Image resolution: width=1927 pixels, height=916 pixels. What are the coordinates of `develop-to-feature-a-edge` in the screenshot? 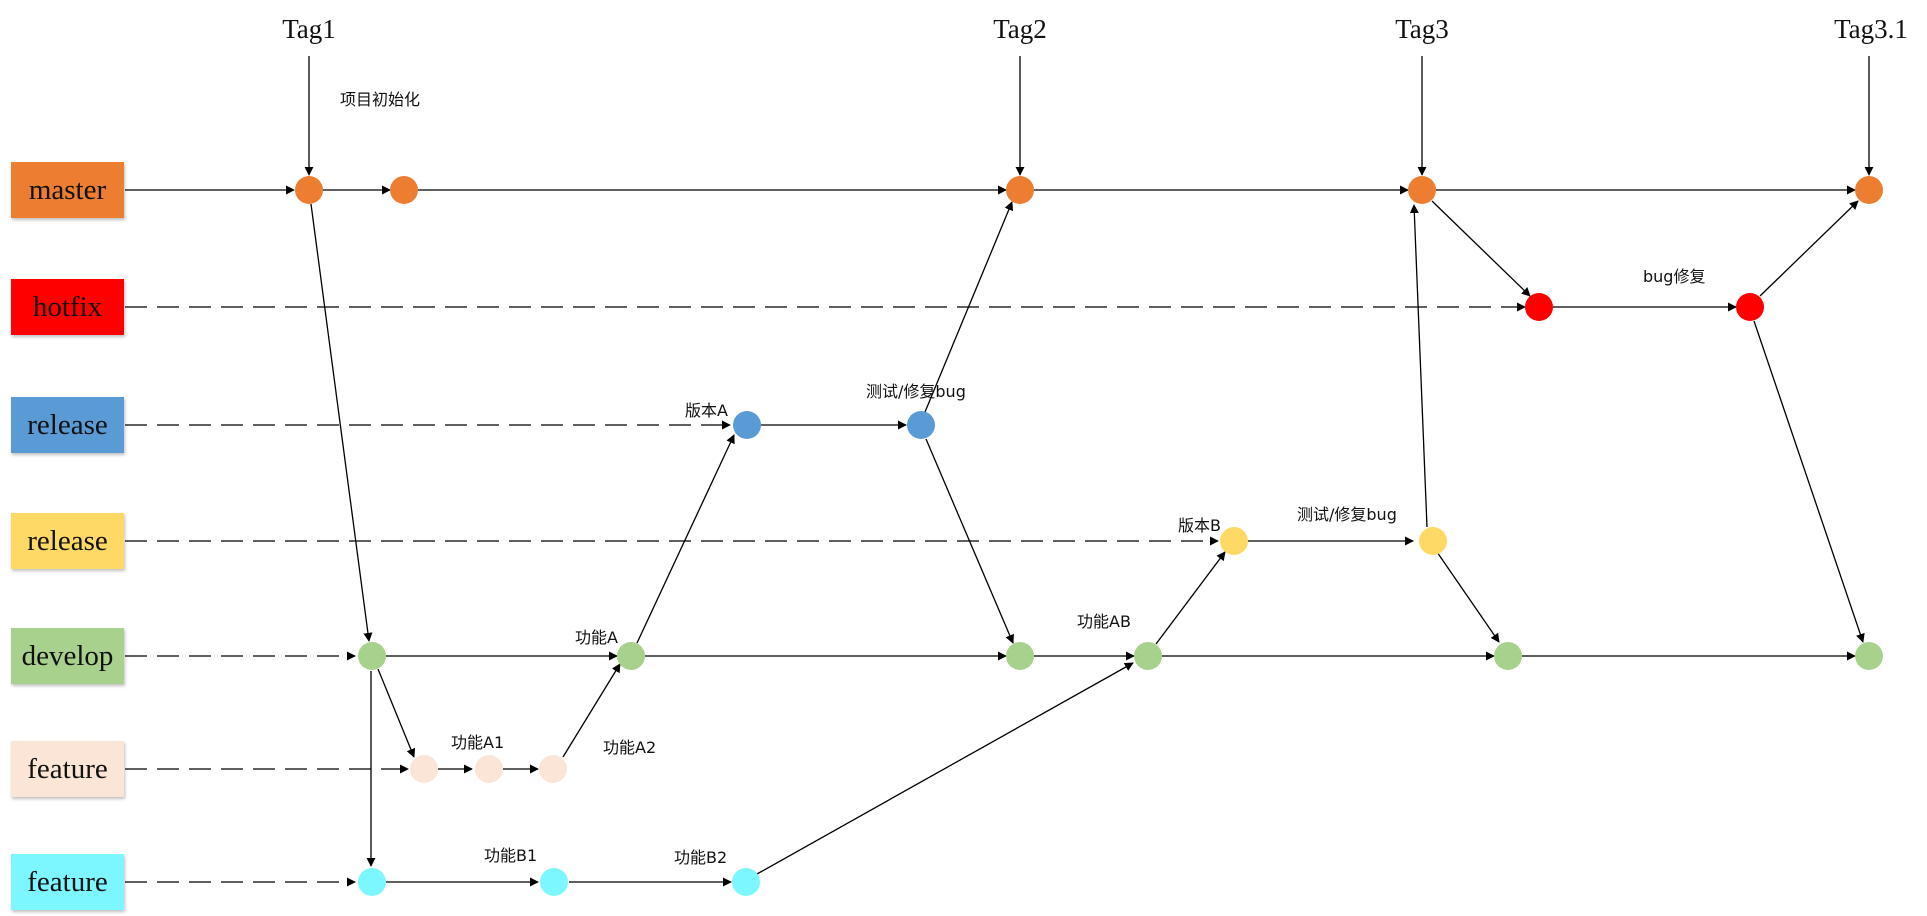 It's located at (396, 713).